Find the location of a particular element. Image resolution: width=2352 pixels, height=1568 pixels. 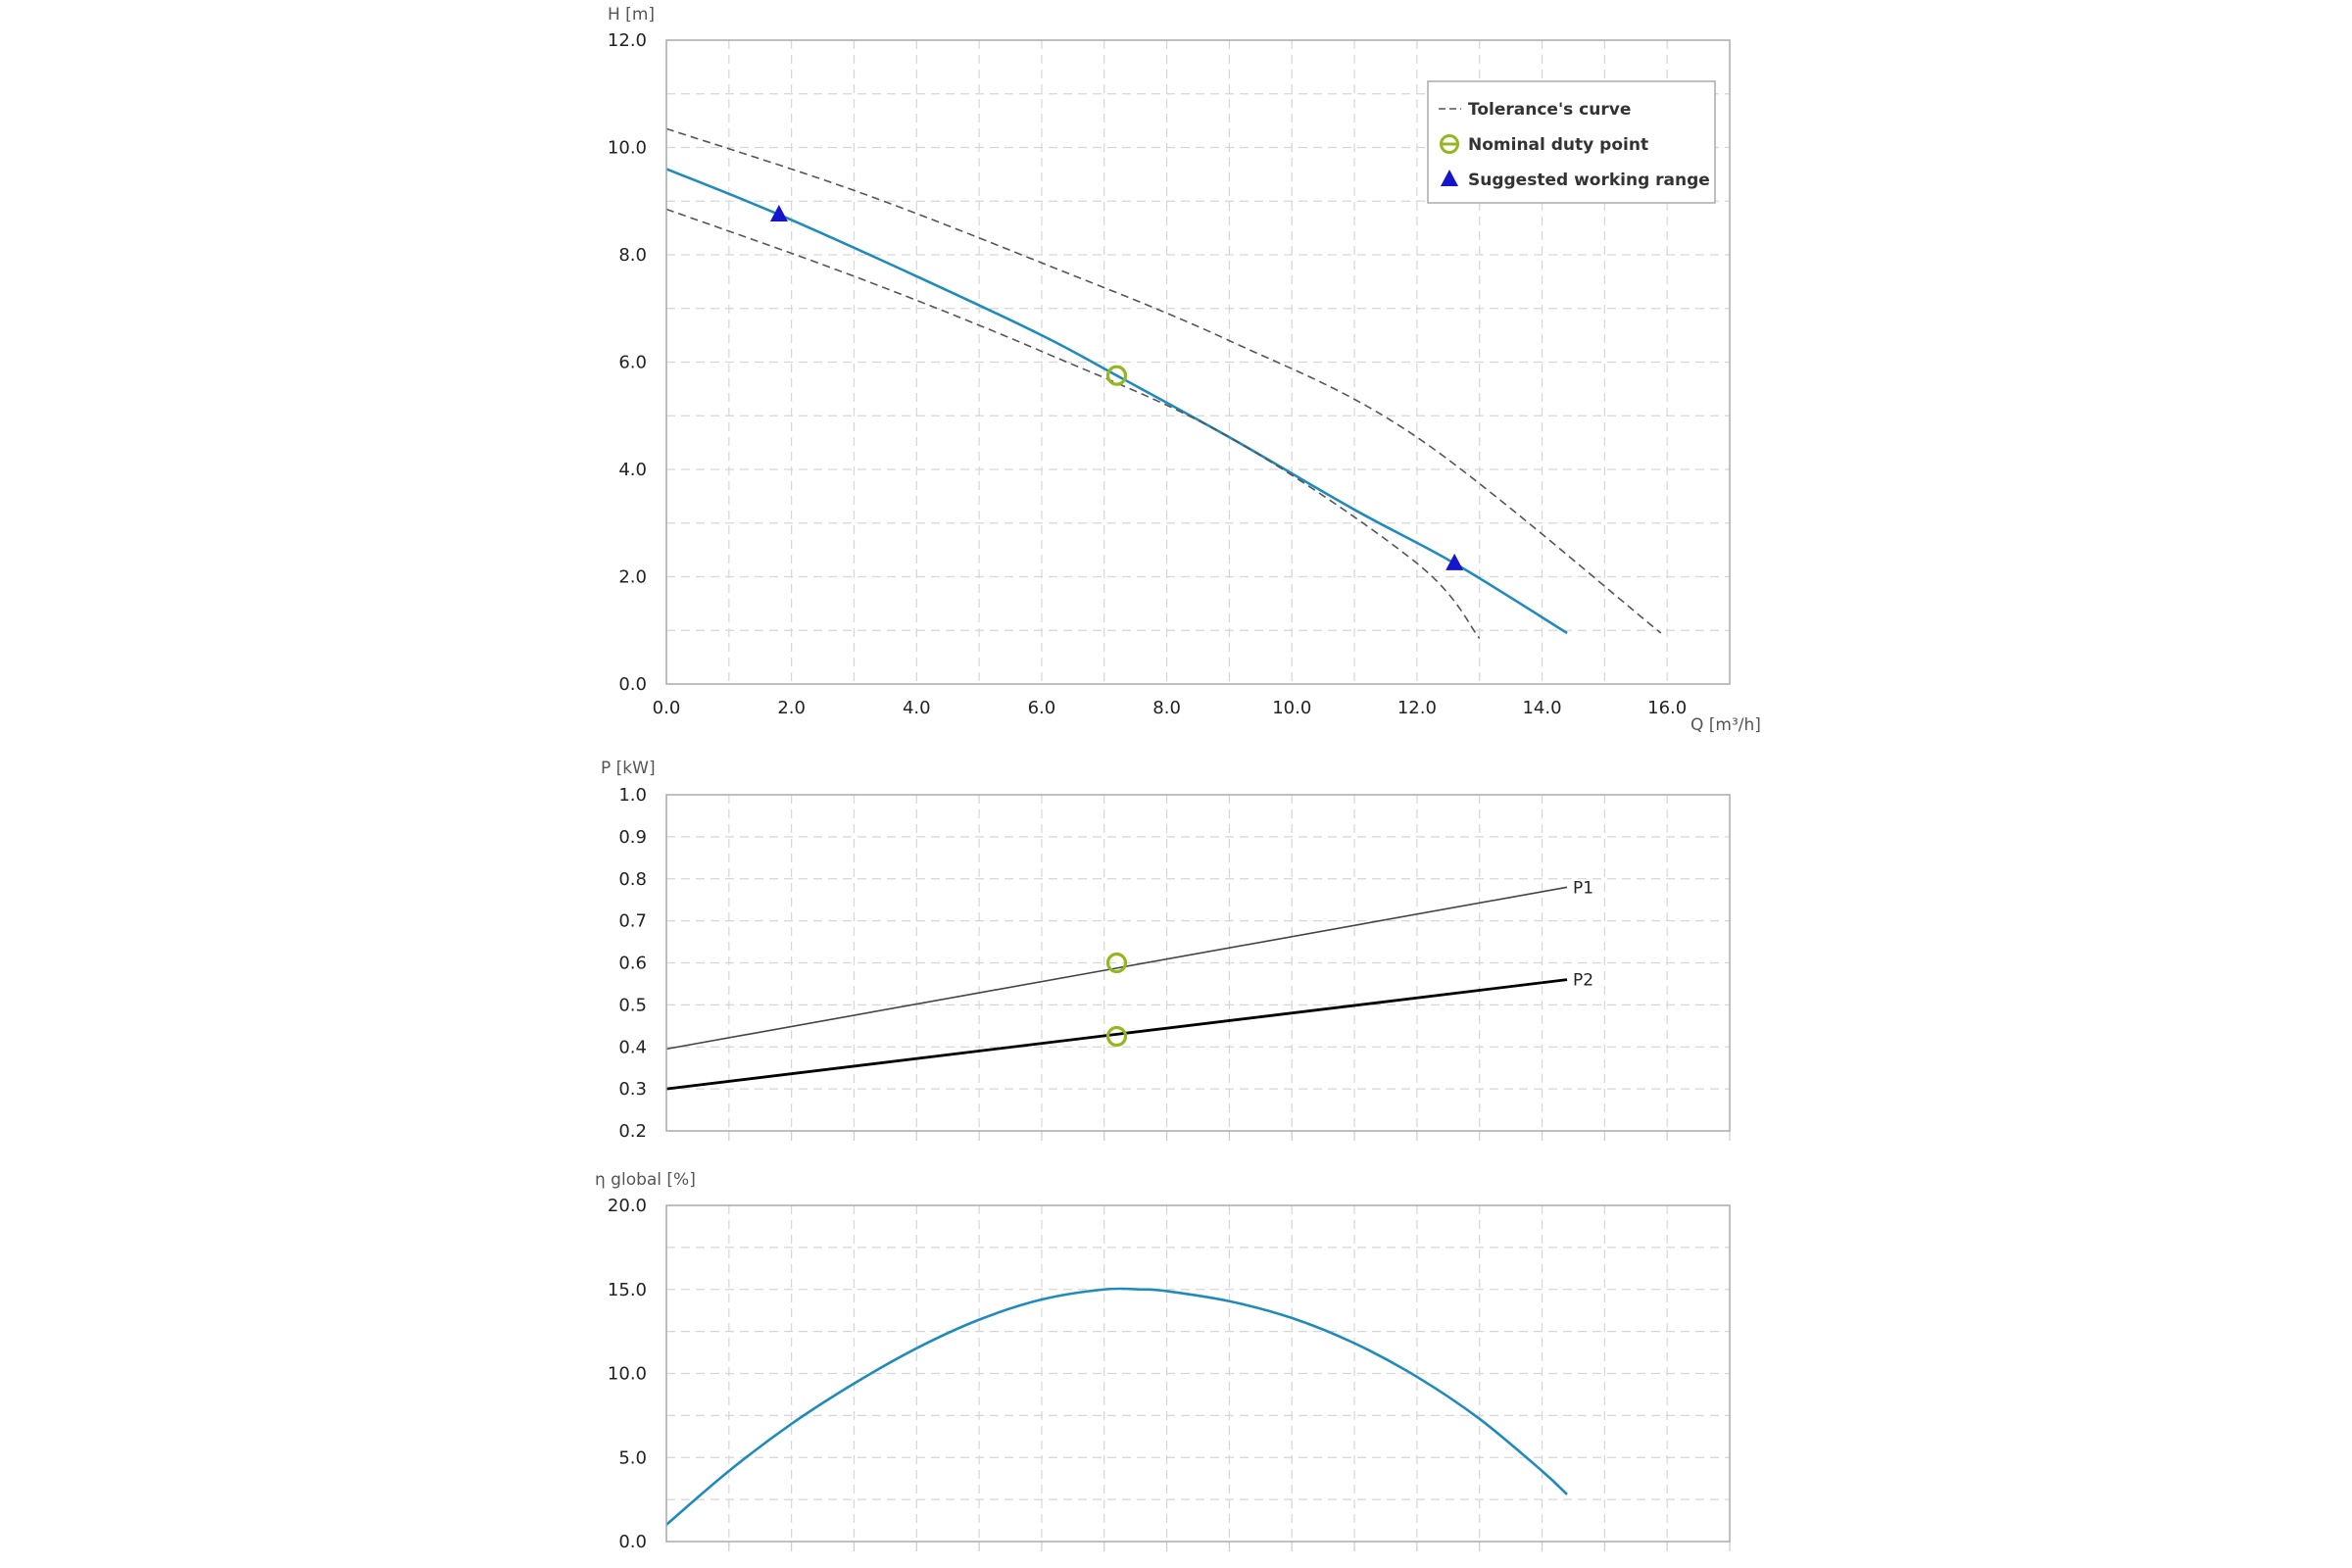

power-chart: P1 P2 0.2 0.3 0.4 0.5 0.6 0.7 0.8 0.9 1.0 P [kW] is located at coordinates (1166, 950).